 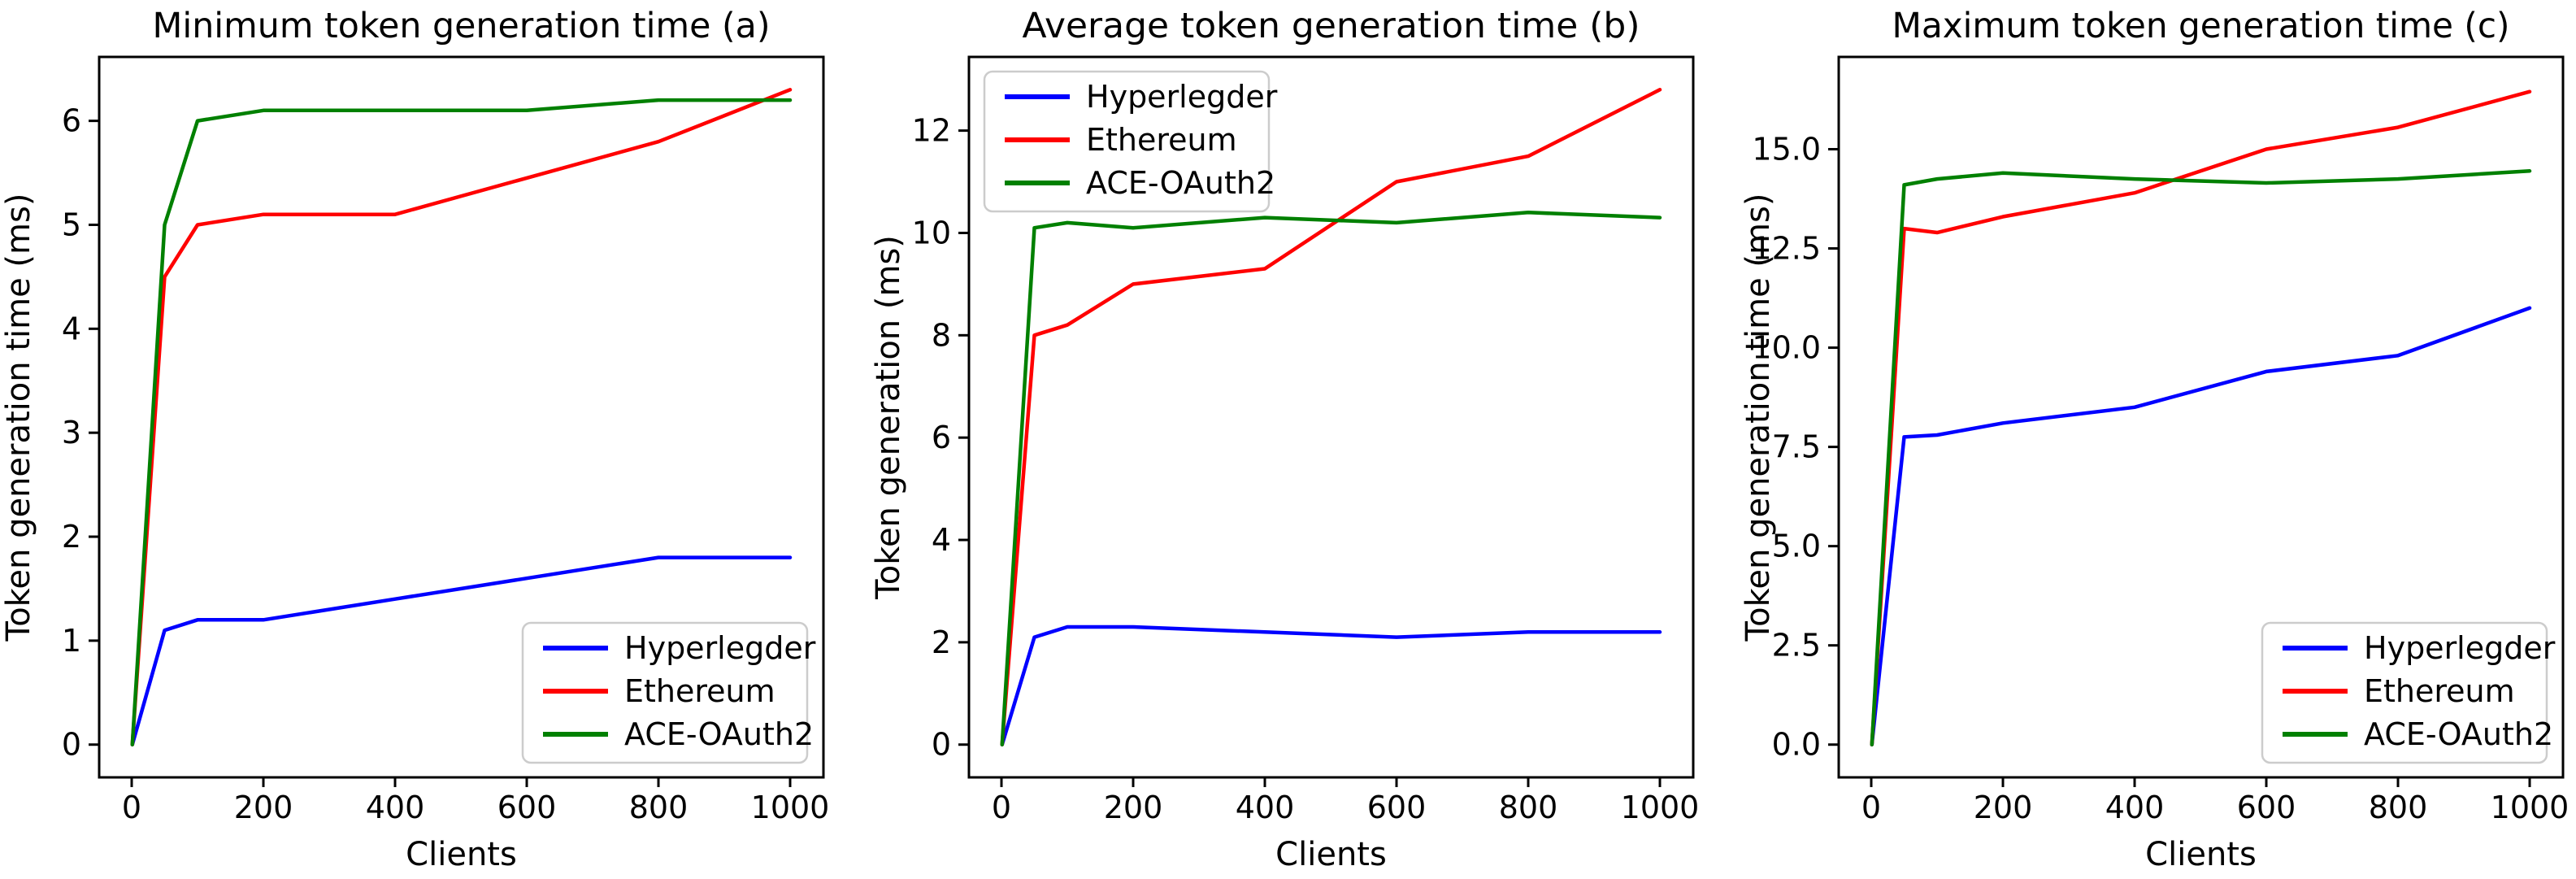 What do you see at coordinates (1796, 745) in the screenshot?
I see `y-tick-label: 0.0` at bounding box center [1796, 745].